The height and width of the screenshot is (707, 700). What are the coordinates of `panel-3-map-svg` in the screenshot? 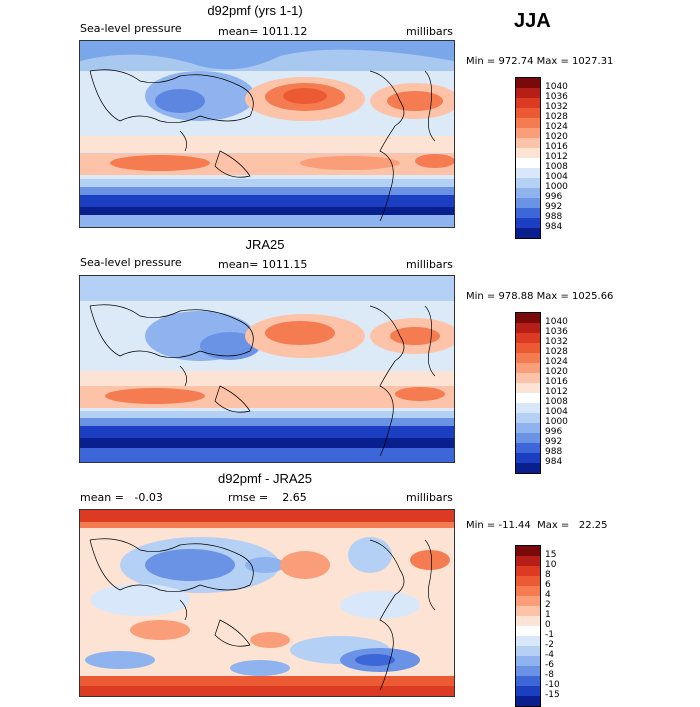 It's located at (267, 603).